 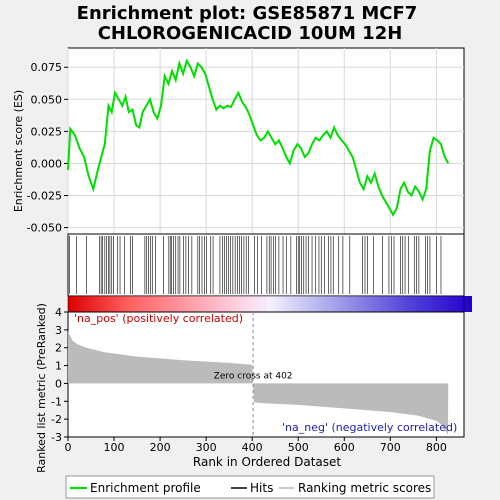 I want to click on es-ytick-label: 0.025, so click(x=47, y=131).